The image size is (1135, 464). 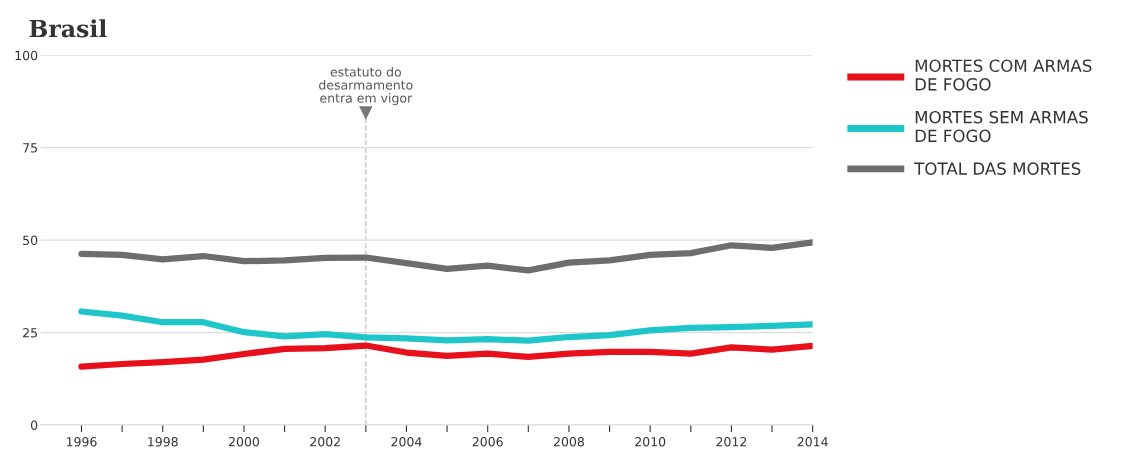 I want to click on x-tick-label: 2012, so click(x=731, y=442).